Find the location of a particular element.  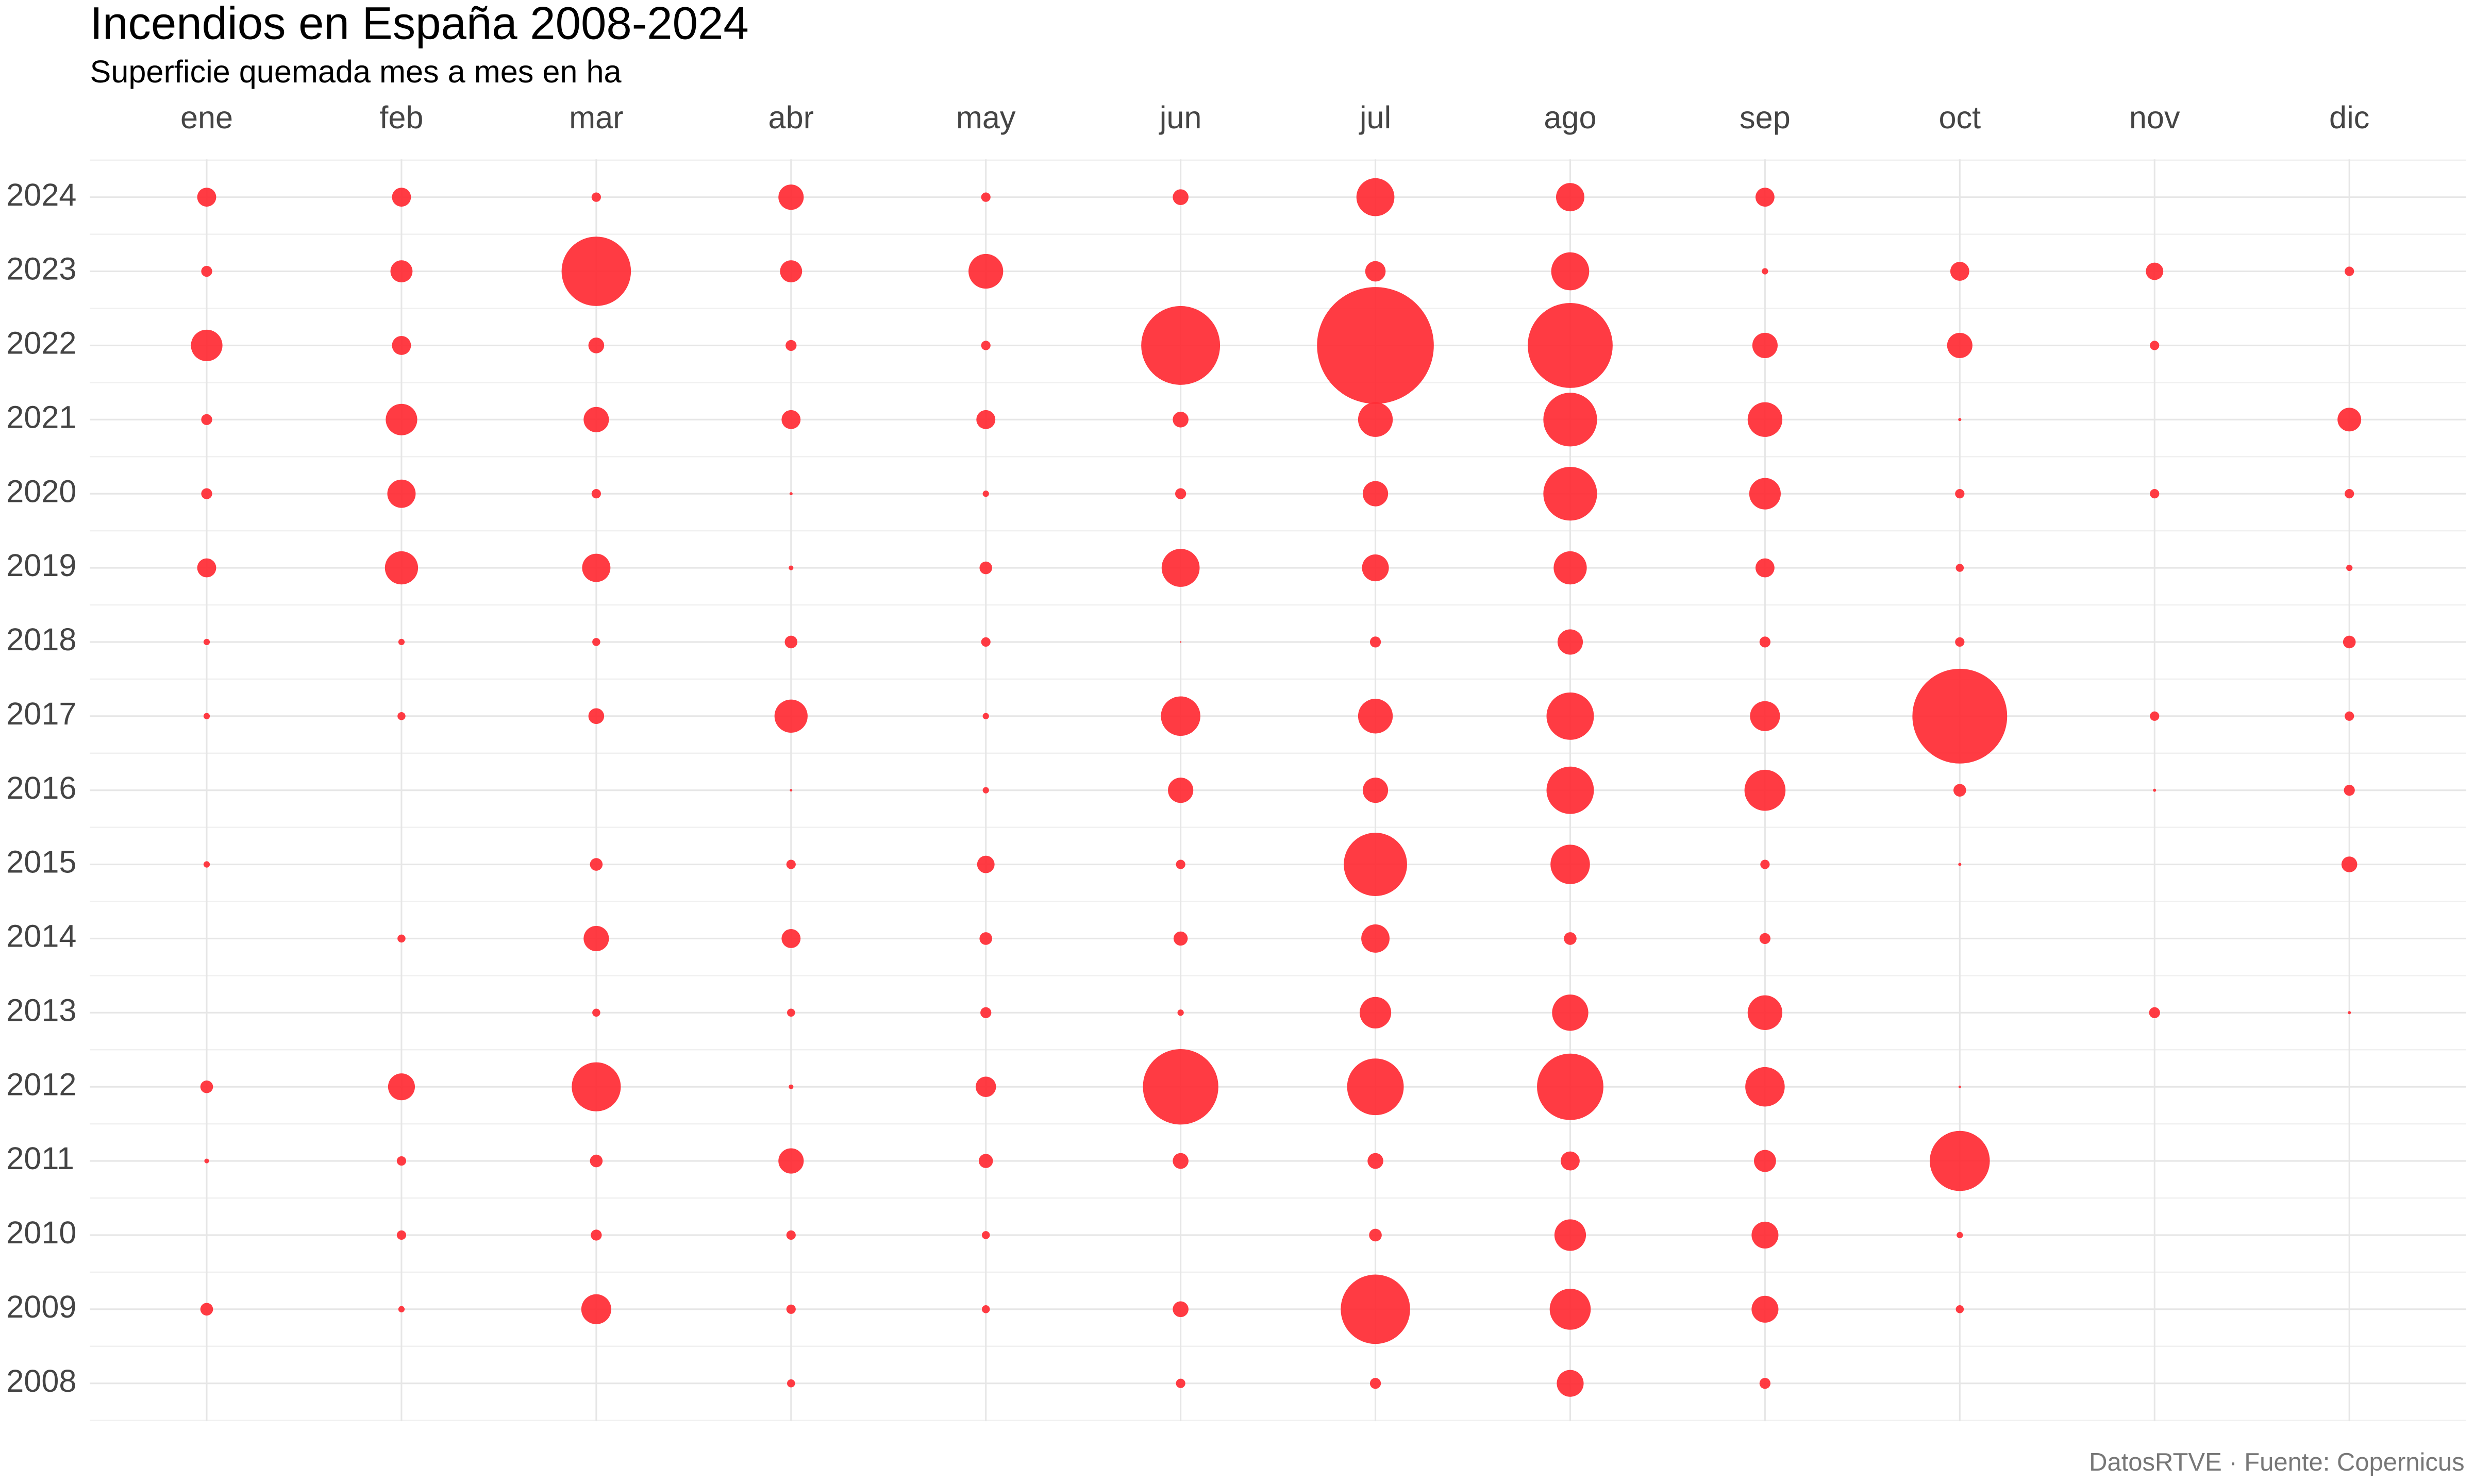

x-tick-label: mar is located at coordinates (596, 117).